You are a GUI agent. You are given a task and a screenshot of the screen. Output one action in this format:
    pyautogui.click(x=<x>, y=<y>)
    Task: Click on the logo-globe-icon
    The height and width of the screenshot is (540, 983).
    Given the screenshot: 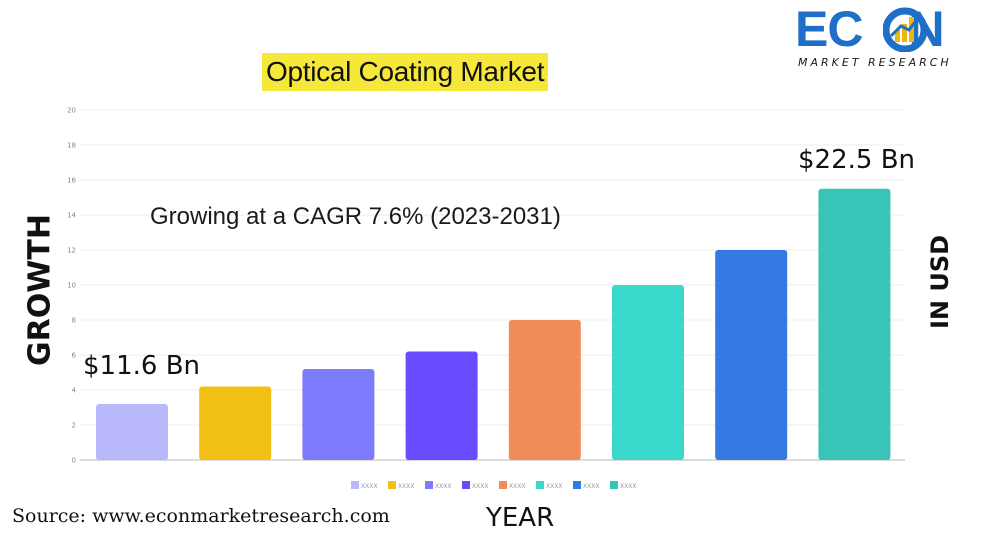 What is the action you would take?
    pyautogui.click(x=905, y=29)
    